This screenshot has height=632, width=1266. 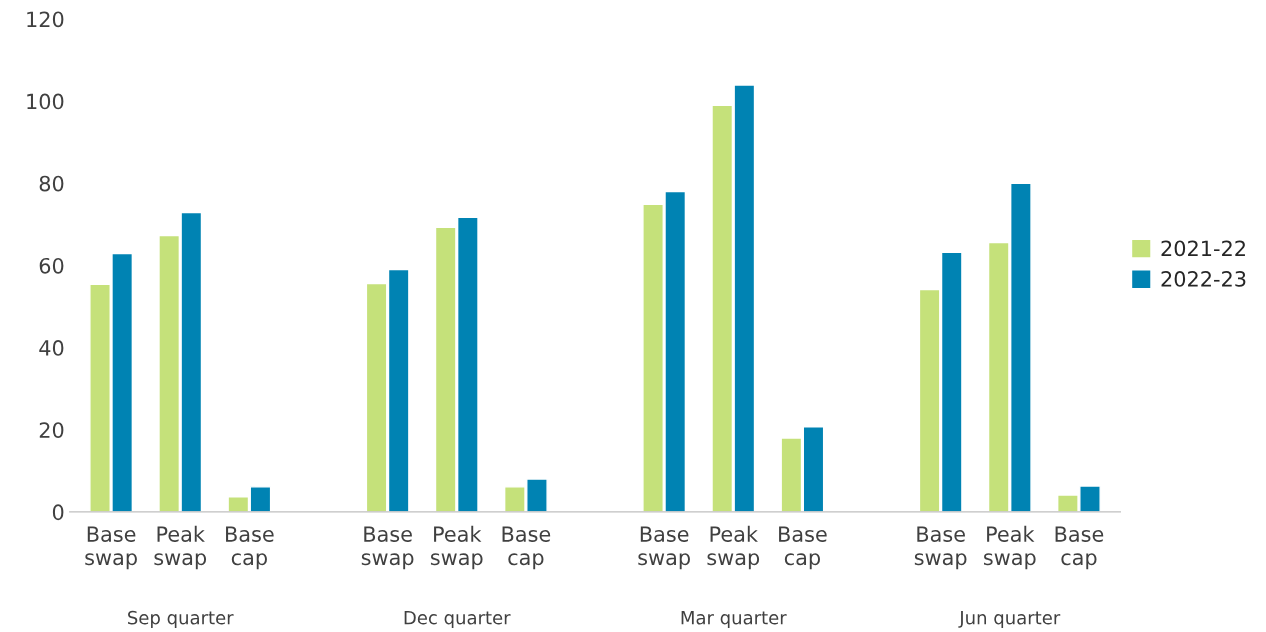 I want to click on legend-label: 2022-23, so click(x=1203, y=279).